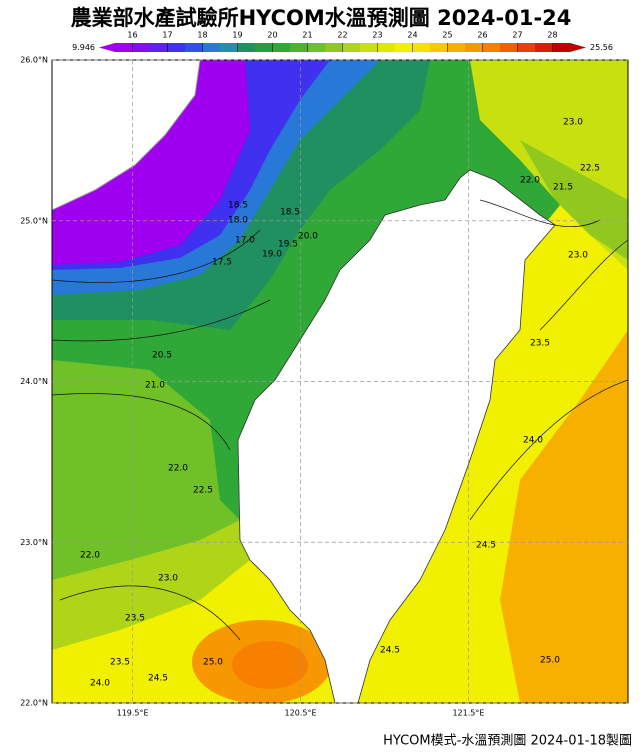 The width and height of the screenshot is (643, 756). What do you see at coordinates (238, 221) in the screenshot?
I see `contour-label: 18.0` at bounding box center [238, 221].